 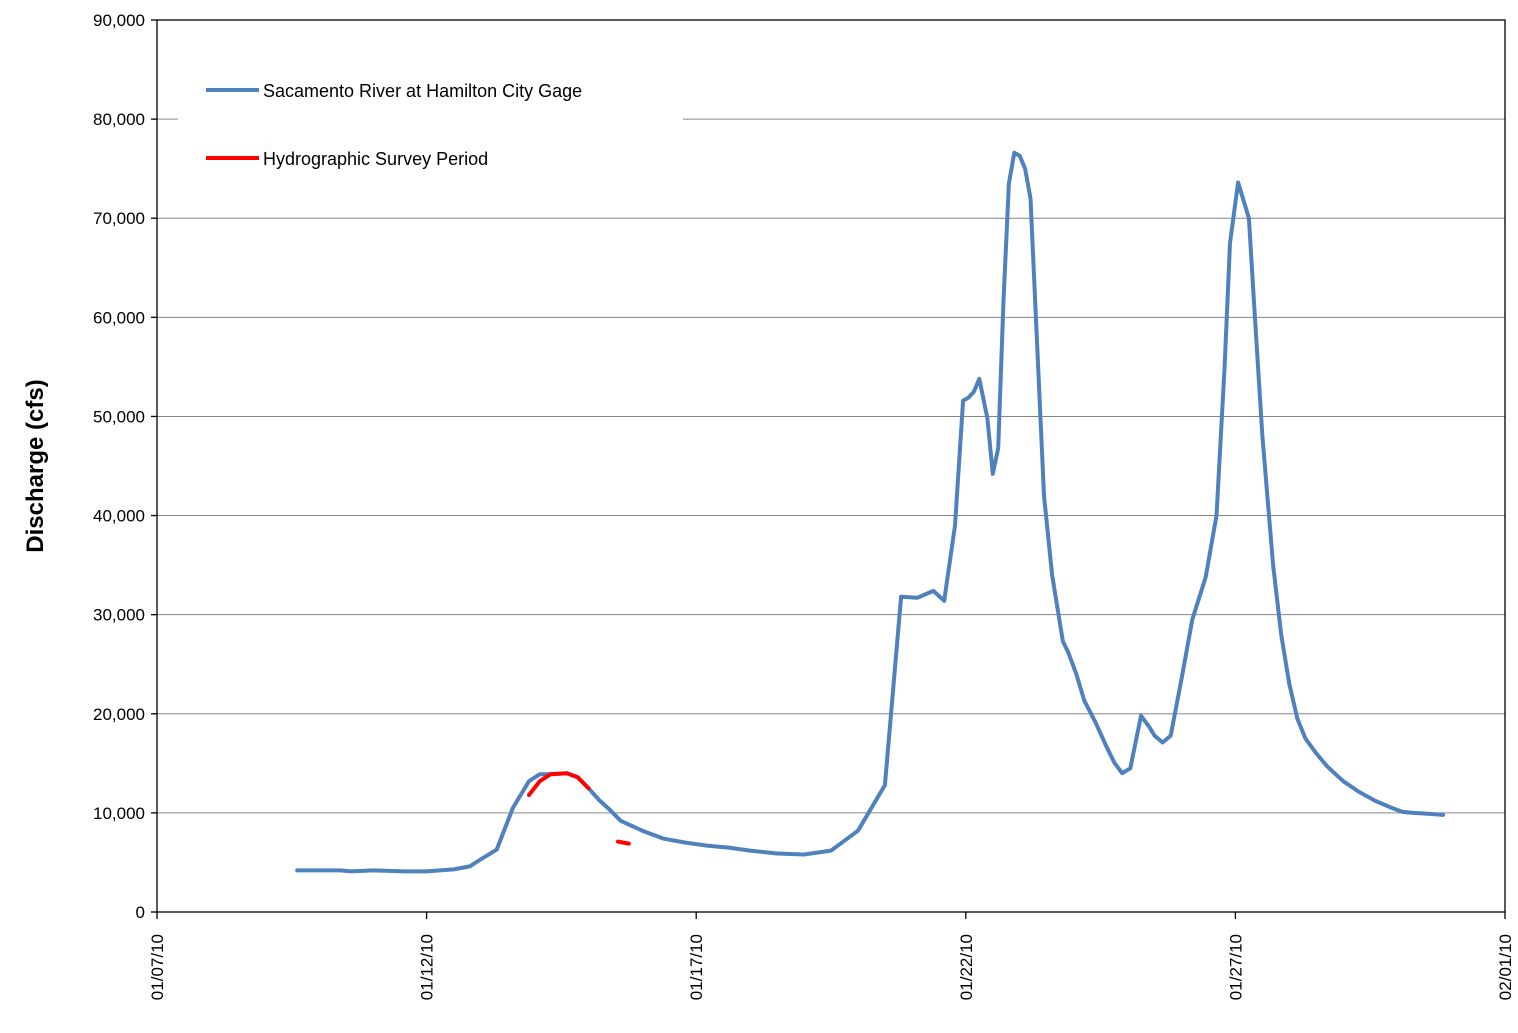 What do you see at coordinates (140, 912) in the screenshot?
I see `y-tick-label: 0` at bounding box center [140, 912].